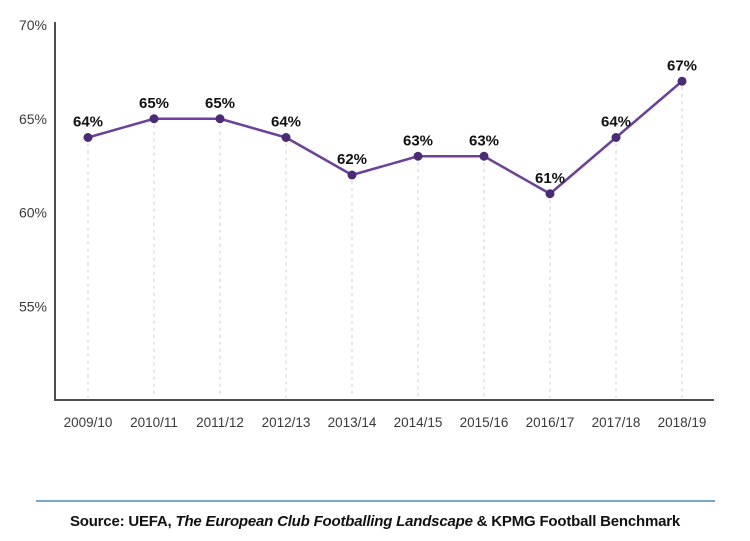 Image resolution: width=750 pixels, height=541 pixels. I want to click on source-title-italic: The European Club Footballing Landscape, so click(324, 521).